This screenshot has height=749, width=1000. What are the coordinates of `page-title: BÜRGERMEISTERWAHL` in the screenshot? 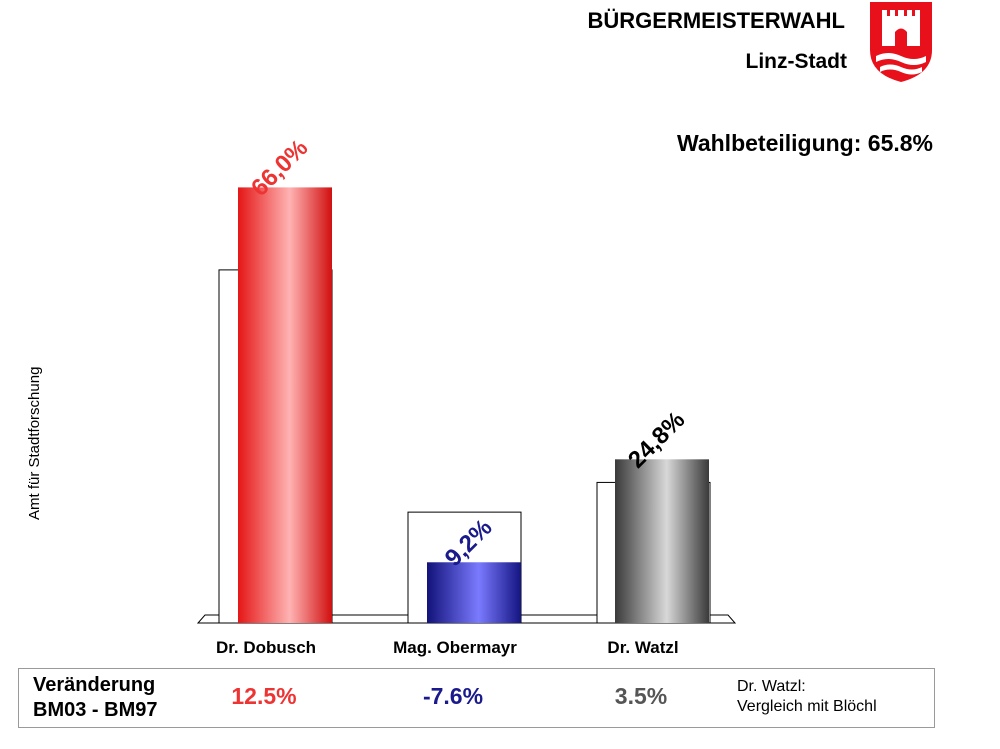 It's located at (716, 20).